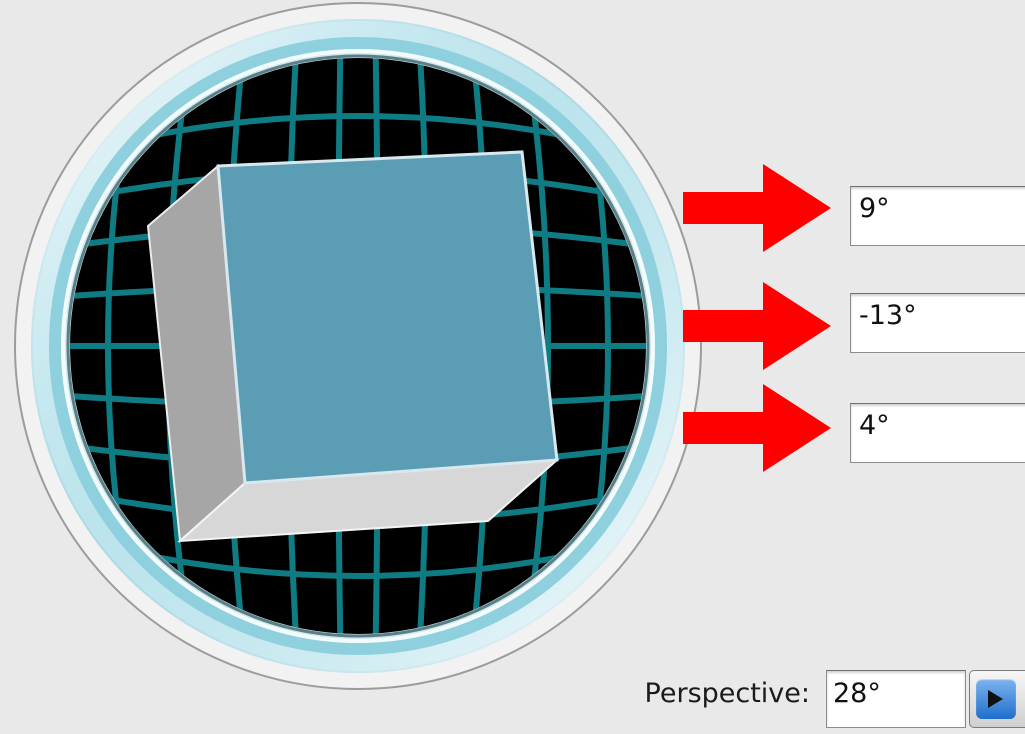 This screenshot has width=1025, height=734. Describe the element at coordinates (727, 693) in the screenshot. I see `perspective-label: Perspective:` at that location.